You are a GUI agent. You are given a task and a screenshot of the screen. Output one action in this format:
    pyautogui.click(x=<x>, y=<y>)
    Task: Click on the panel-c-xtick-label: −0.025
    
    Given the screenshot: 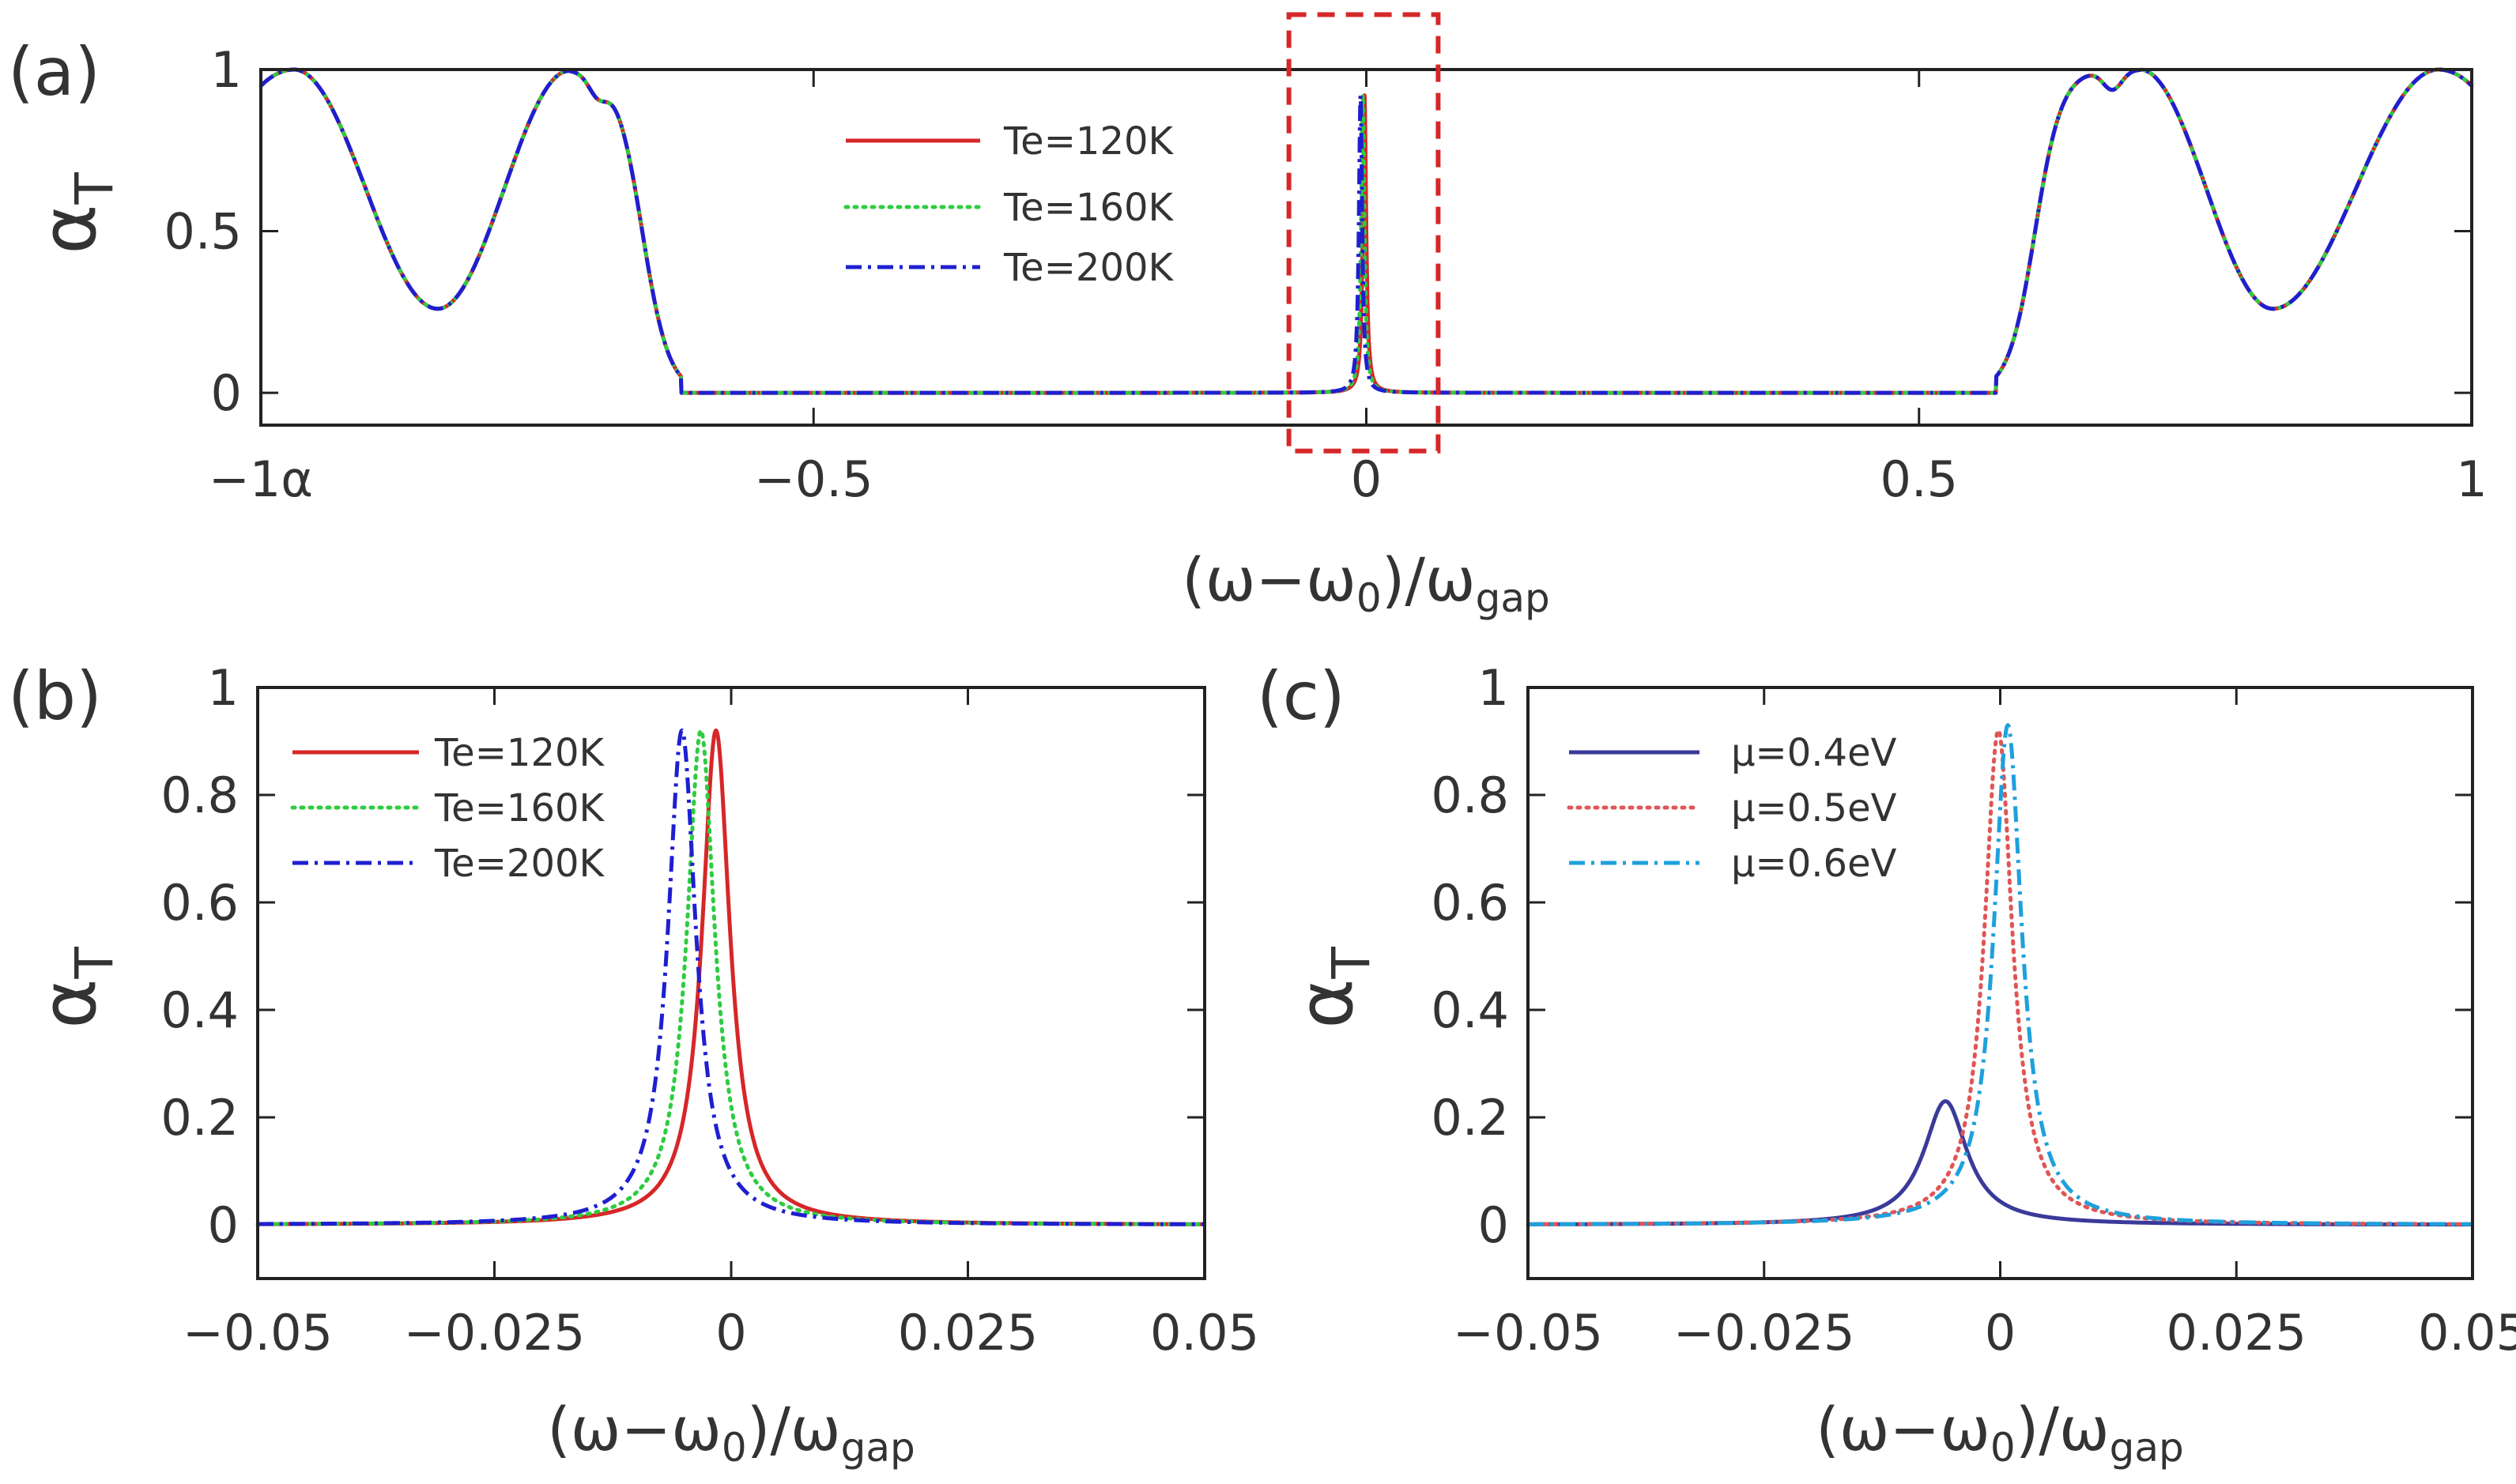 What is the action you would take?
    pyautogui.click(x=1763, y=1333)
    